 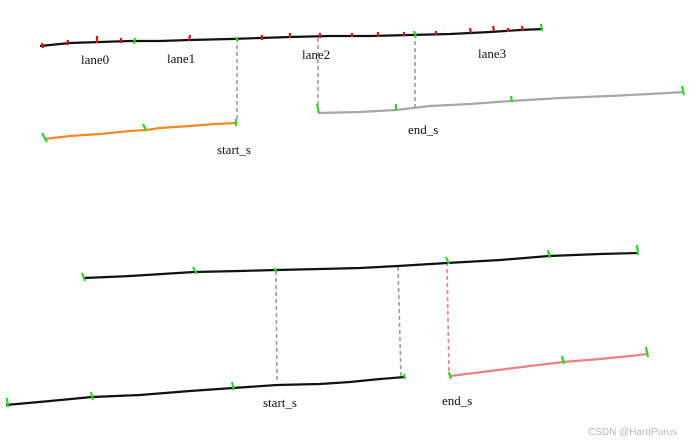 What do you see at coordinates (361, 265) in the screenshot?
I see `bottom-upper-line` at bounding box center [361, 265].